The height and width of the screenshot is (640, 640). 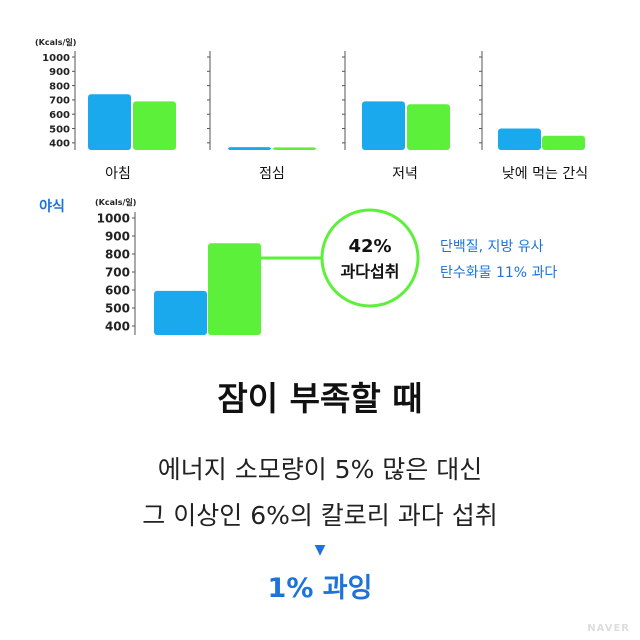 I want to click on body-line-2: 그 이상인 6%의 칼로리 과다 섭취, so click(x=320, y=515).